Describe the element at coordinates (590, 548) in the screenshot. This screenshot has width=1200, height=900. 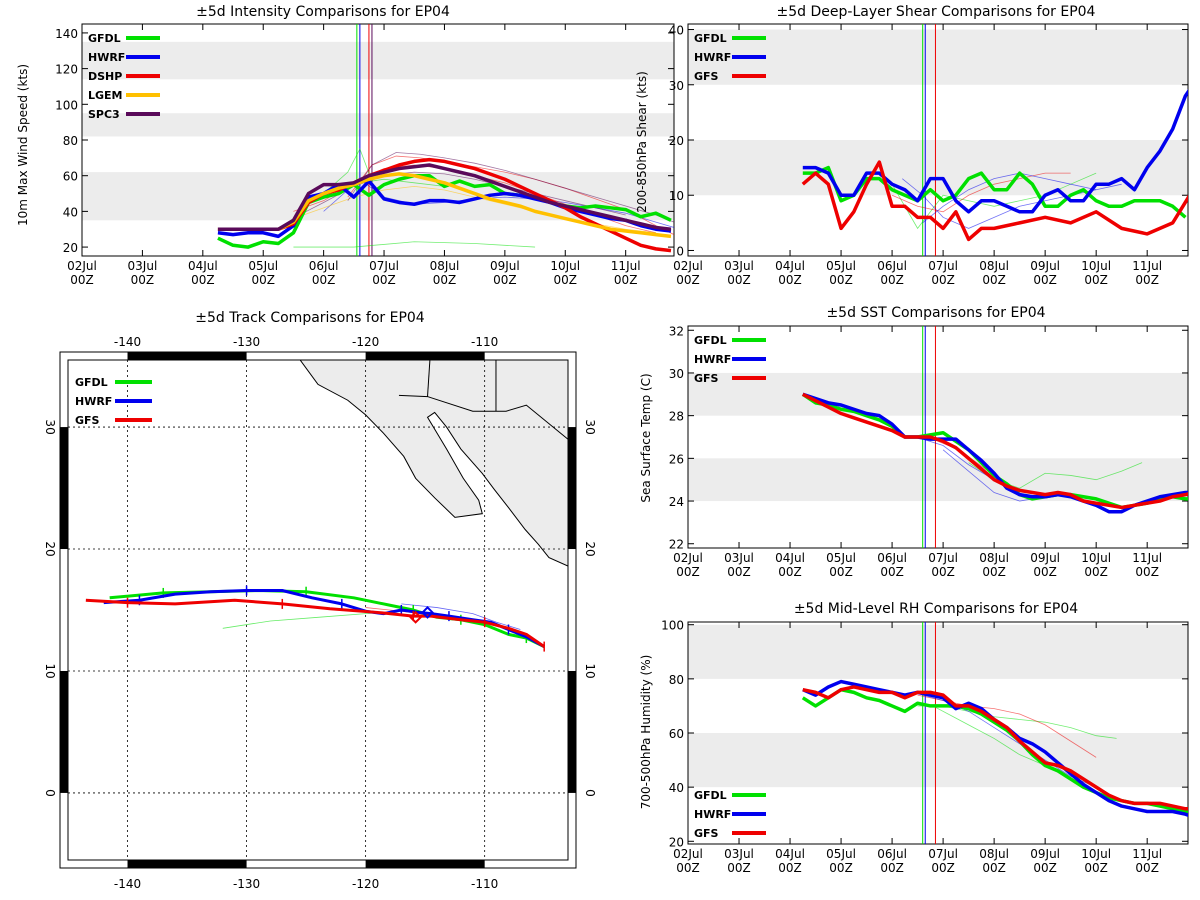
I see `track-lat-label-right: 20` at that location.